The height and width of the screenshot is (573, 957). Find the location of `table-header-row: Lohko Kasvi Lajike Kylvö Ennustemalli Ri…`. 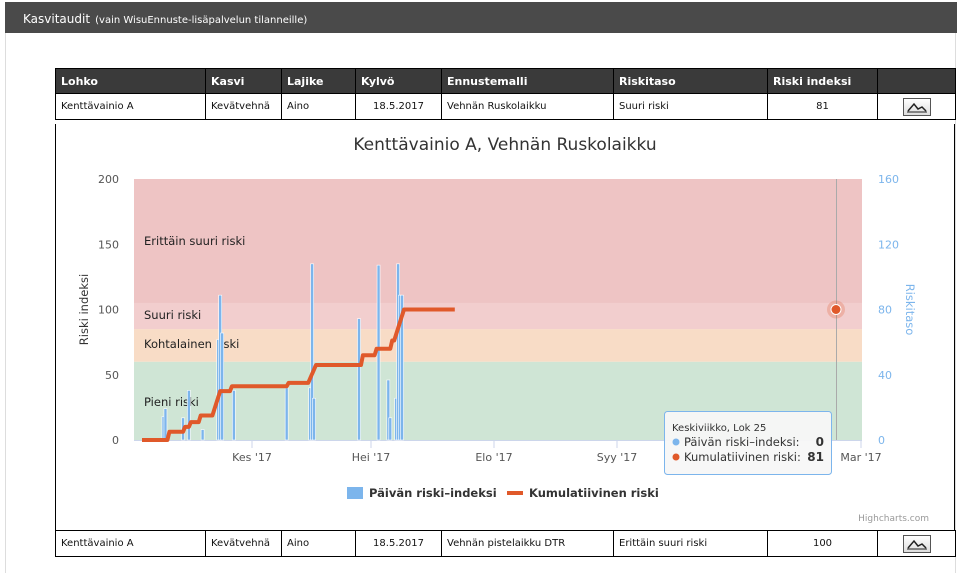

table-header-row: Lohko Kasvi Lajike Kylvö Ennustemalli Ri… is located at coordinates (505, 81).